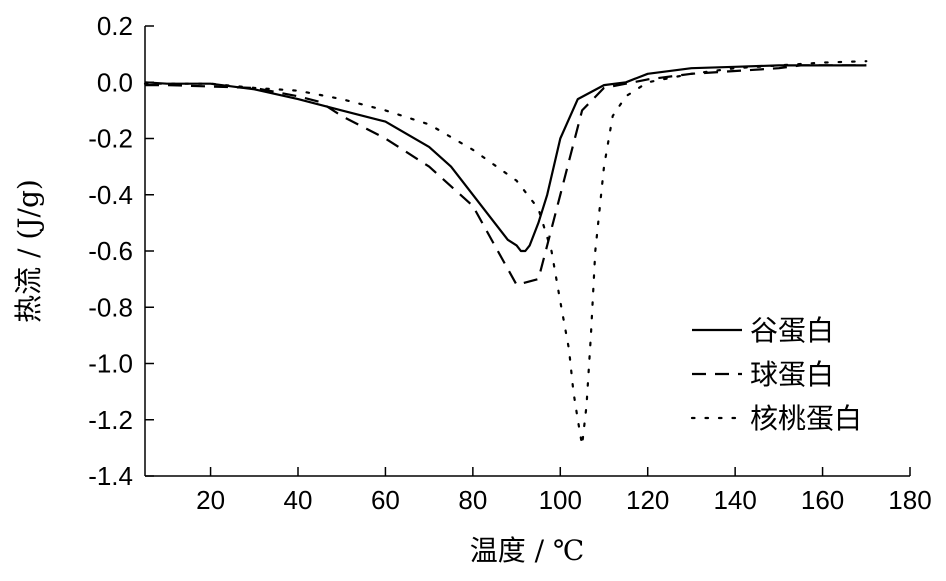 Image resolution: width=946 pixels, height=581 pixels. Describe the element at coordinates (110, 251) in the screenshot. I see `y-tick-label: -0.6` at that location.